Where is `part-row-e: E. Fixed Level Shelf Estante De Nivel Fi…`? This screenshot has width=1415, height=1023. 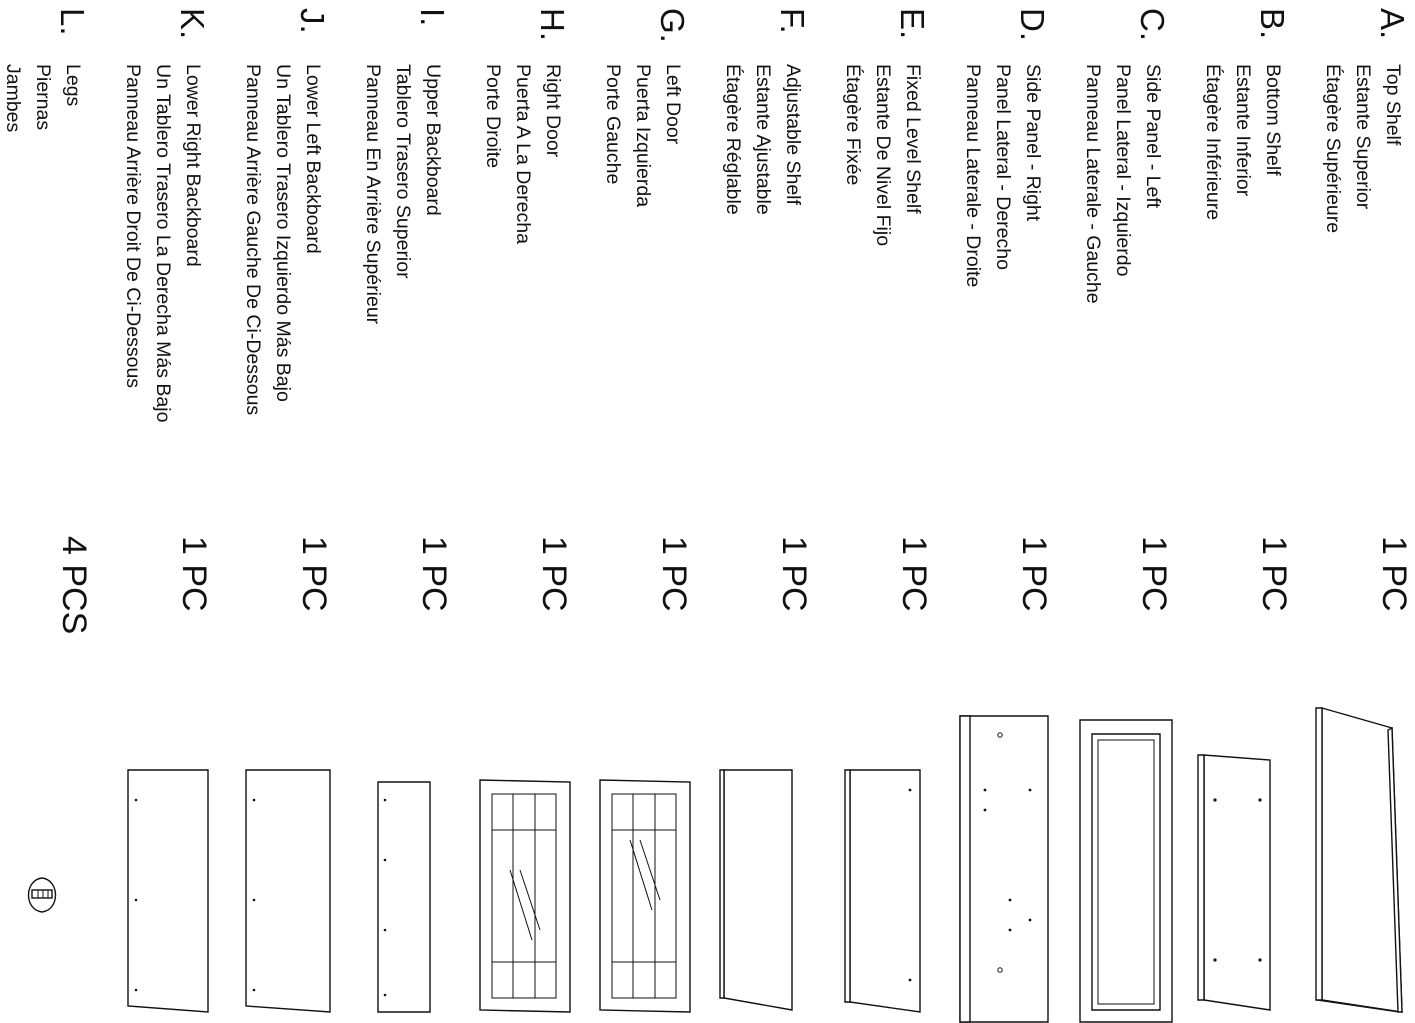
part-row-e: E. Fixed Level Shelf Estante De Nivel Fi… is located at coordinates (873, 511).